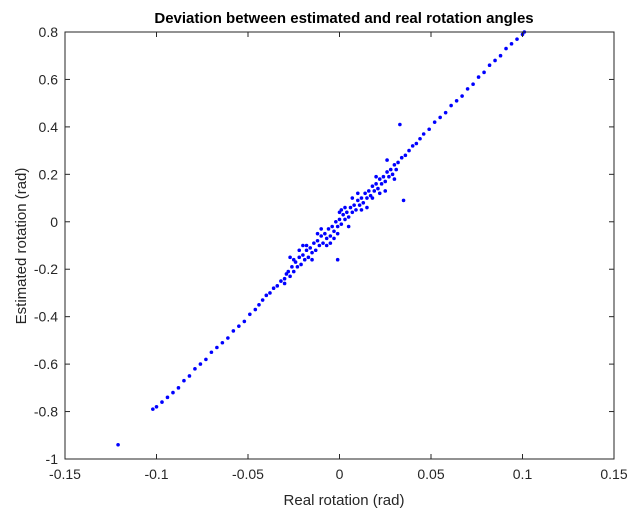 The image size is (639, 522). Describe the element at coordinates (49, 32) in the screenshot. I see `y-tick-label: 0.8` at that location.